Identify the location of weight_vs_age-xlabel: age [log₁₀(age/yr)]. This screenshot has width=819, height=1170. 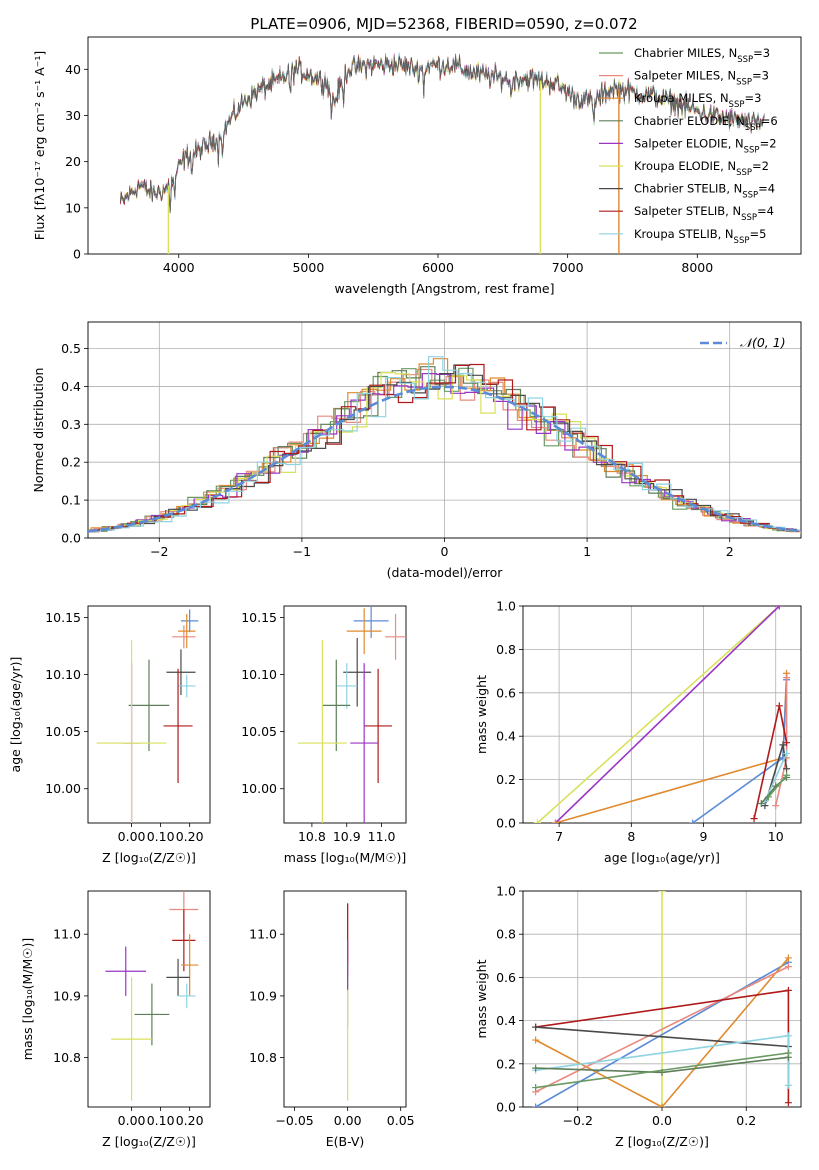
(662, 857).